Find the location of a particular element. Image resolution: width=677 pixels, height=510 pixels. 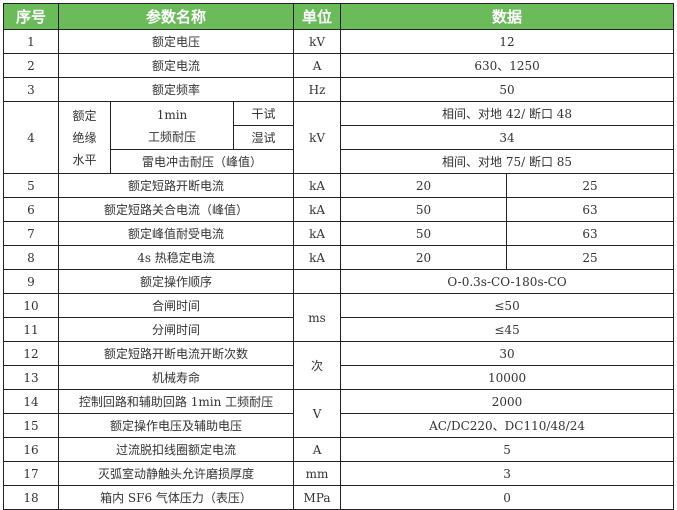

group-label: 额定 绝缘 水平 is located at coordinates (84, 137).